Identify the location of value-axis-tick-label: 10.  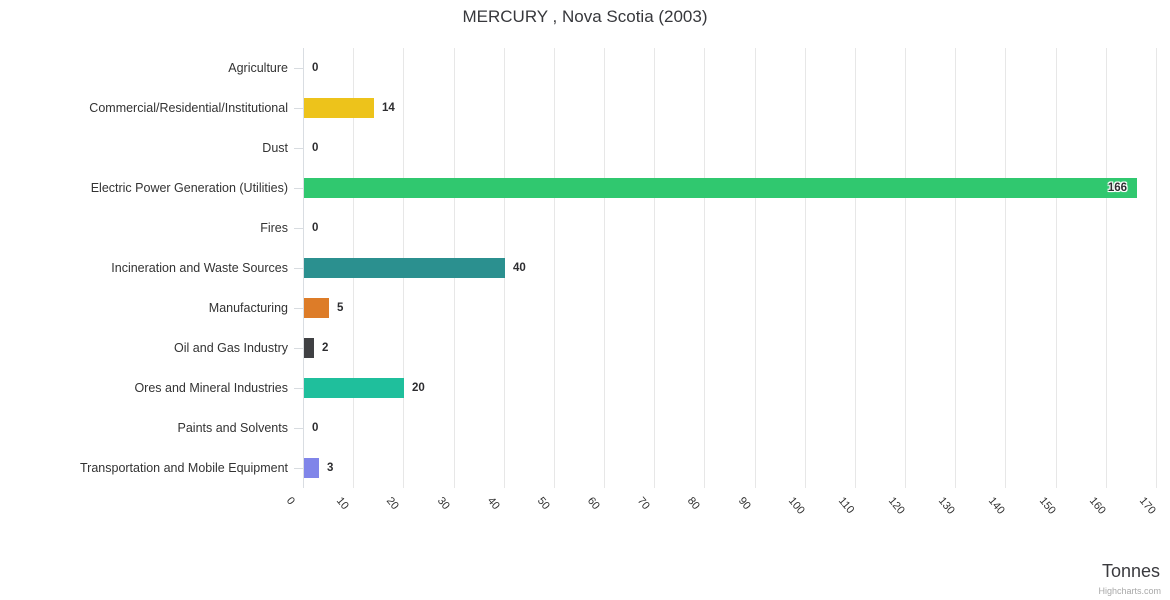
(342, 504).